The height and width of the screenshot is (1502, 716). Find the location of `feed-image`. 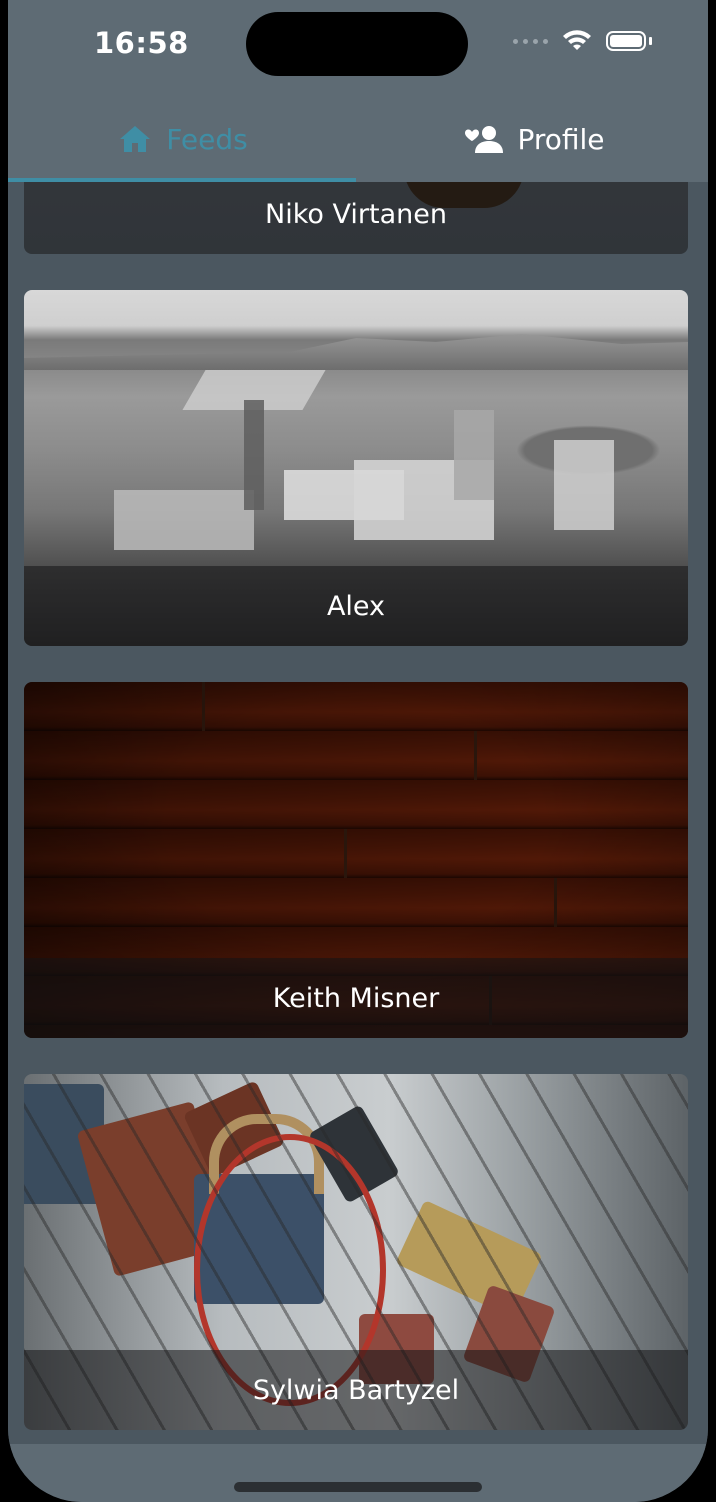

feed-image is located at coordinates (356, 218).